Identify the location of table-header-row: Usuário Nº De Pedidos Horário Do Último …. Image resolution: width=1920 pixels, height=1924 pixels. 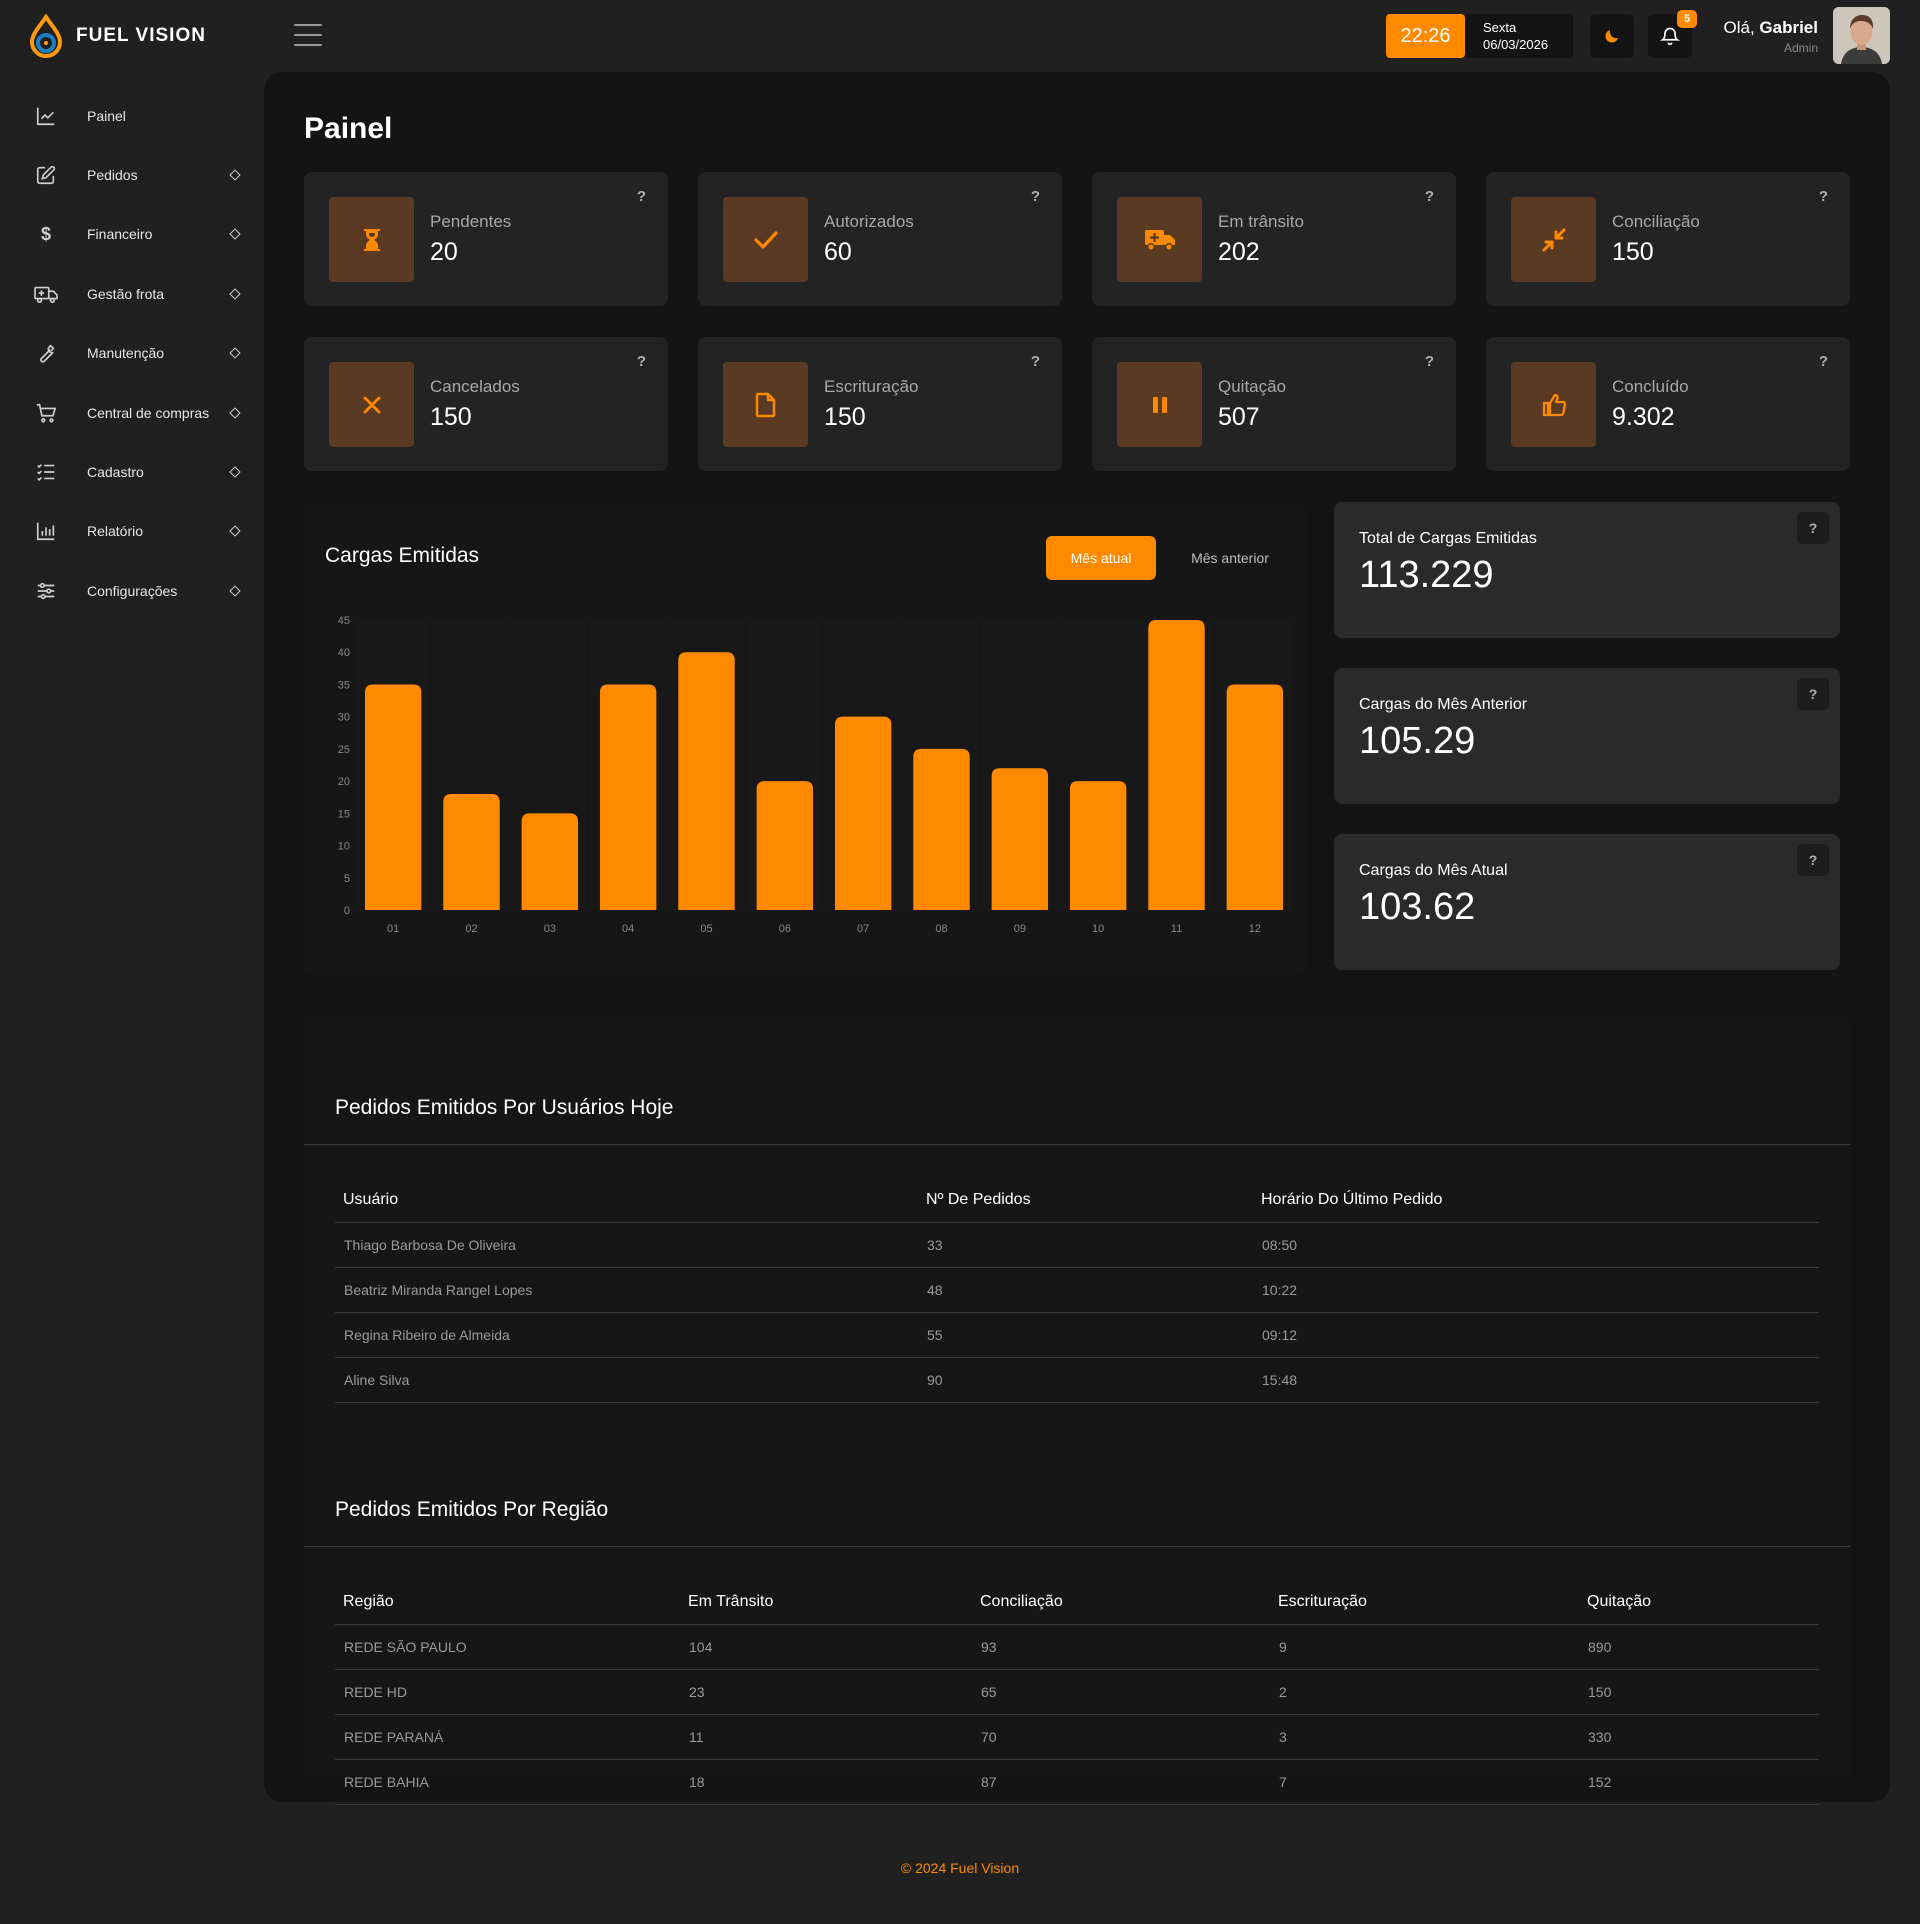
(1077, 1200).